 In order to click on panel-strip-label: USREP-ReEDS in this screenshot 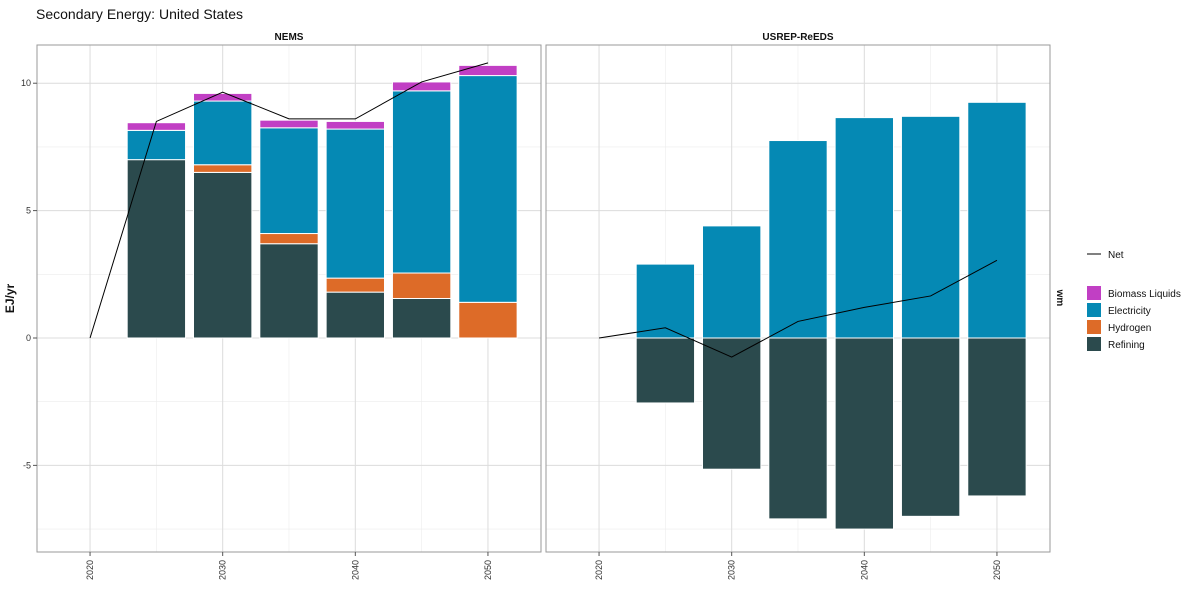, I will do `click(797, 37)`.